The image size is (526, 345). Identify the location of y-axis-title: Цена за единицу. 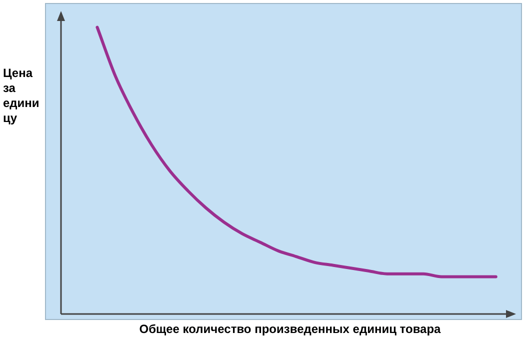
(21, 96).